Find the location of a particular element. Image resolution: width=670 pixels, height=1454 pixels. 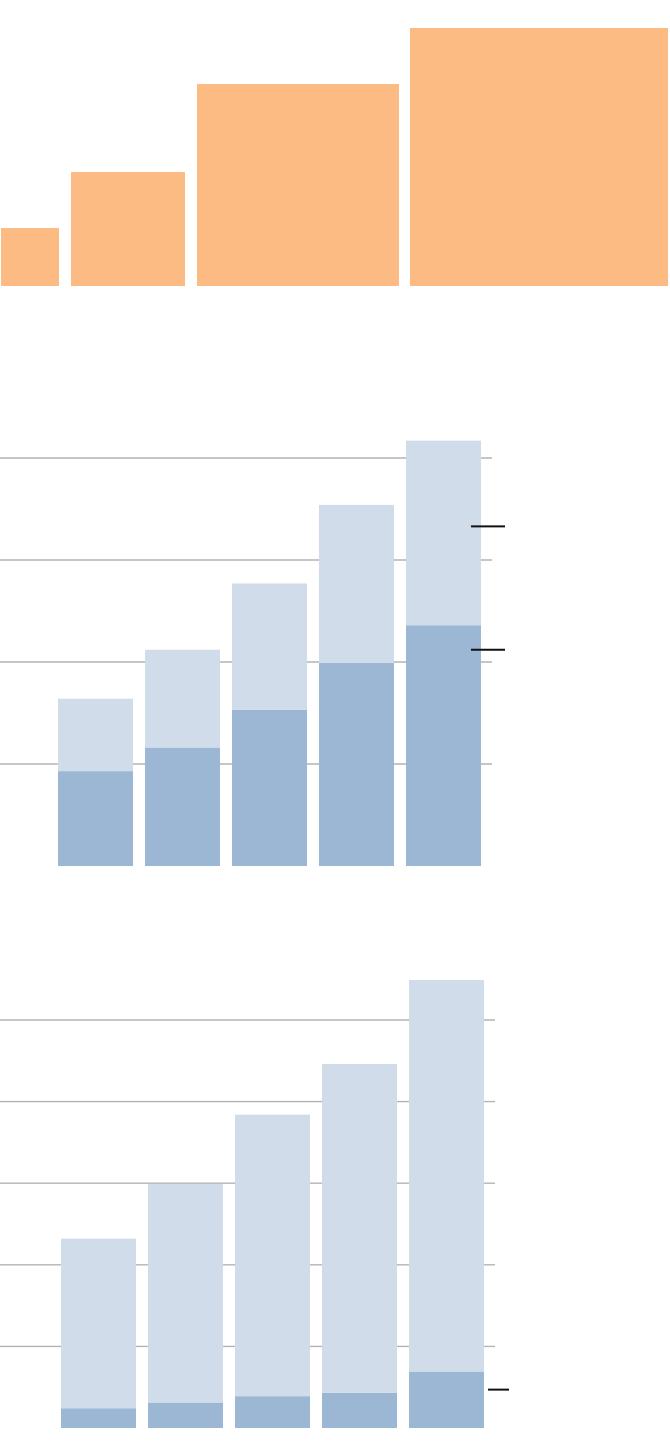

middle-bar-3-top-segment is located at coordinates (269, 646).